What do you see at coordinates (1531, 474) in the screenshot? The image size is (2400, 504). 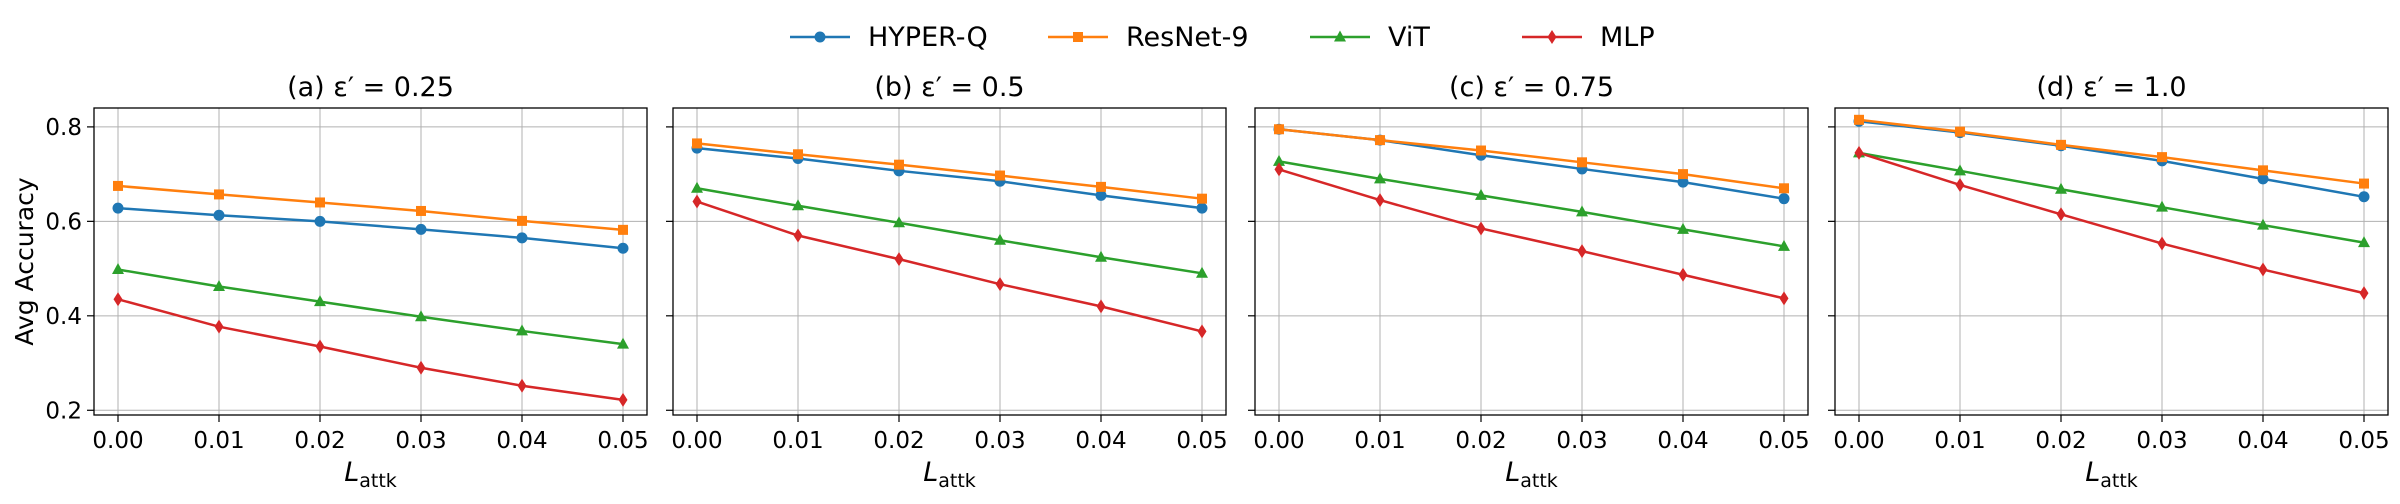 I see `x-axis-label: Lattk` at bounding box center [1531, 474].